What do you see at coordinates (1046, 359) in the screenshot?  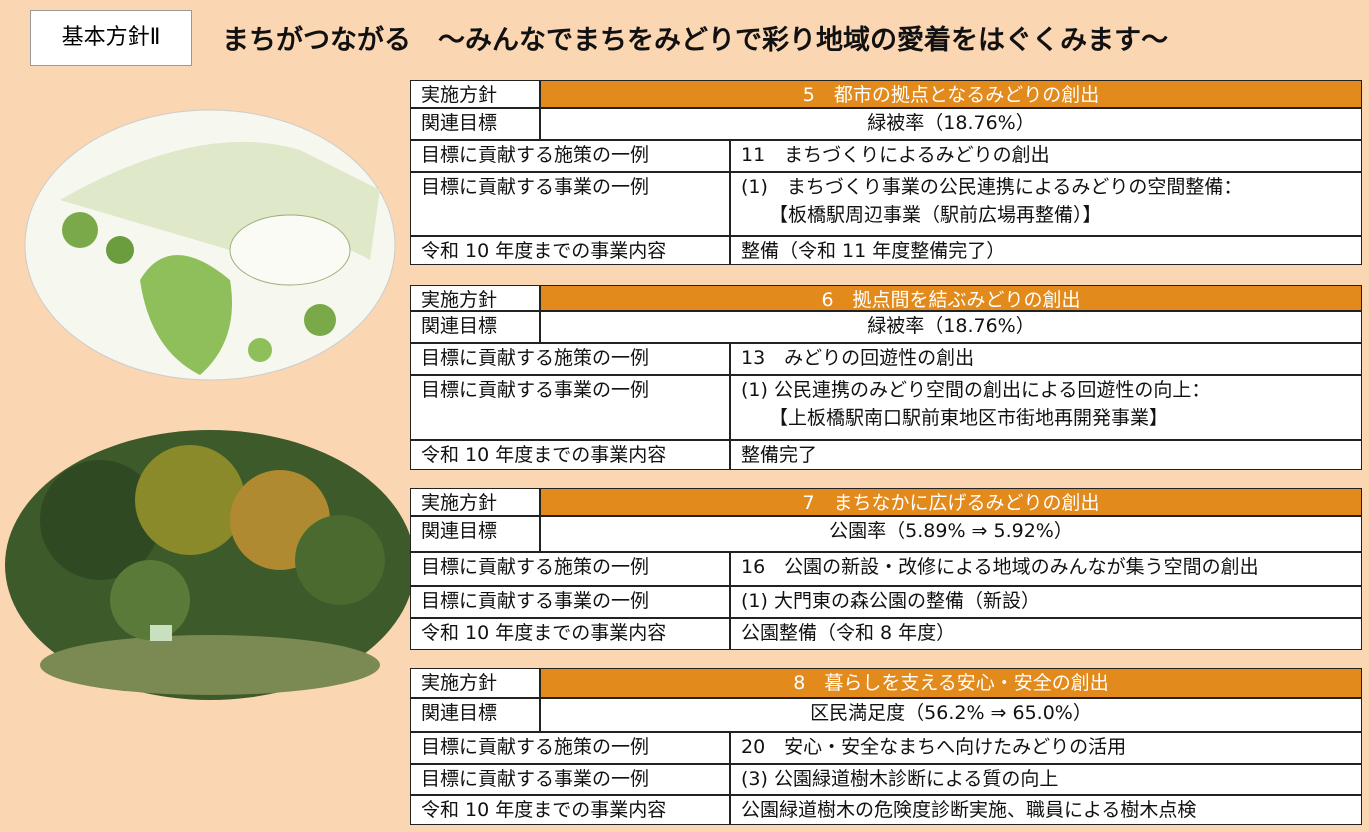 I see `measure-value: 13 みどりの回遊性の創出` at bounding box center [1046, 359].